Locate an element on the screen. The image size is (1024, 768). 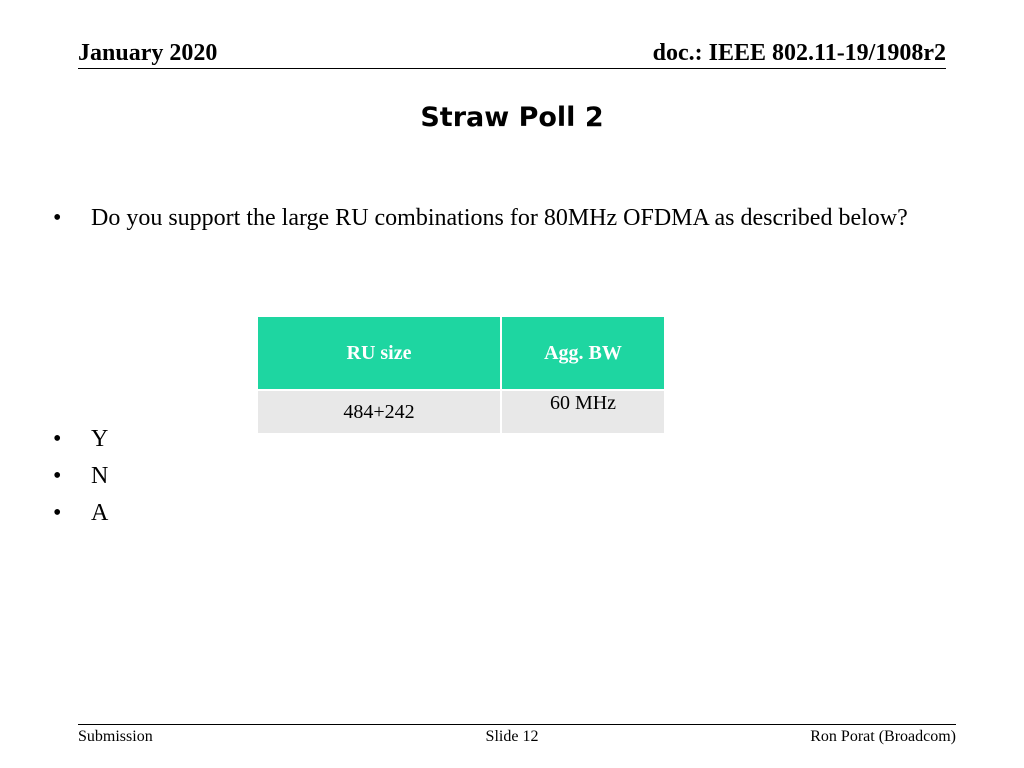
footer-center: Slide 12 is located at coordinates (512, 736).